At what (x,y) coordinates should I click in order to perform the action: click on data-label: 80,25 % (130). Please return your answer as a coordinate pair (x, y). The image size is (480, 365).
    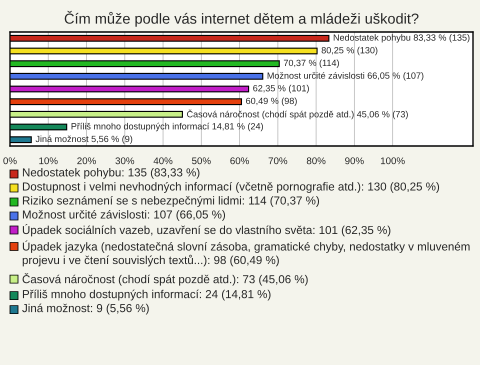
    Looking at the image, I should click on (350, 51).